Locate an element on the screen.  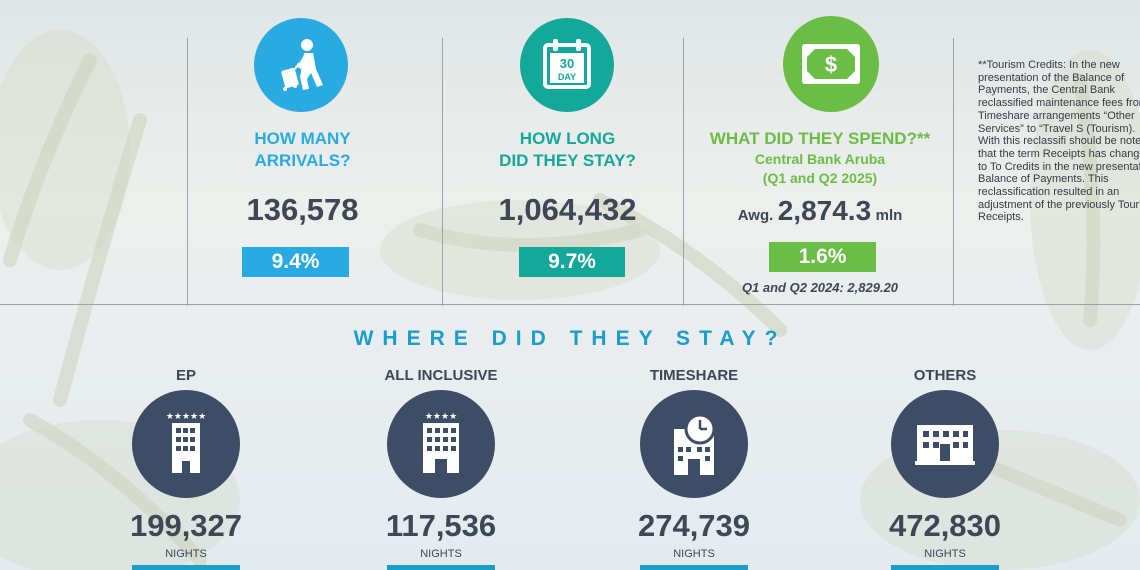
stay-question-line1: HOW LONG is located at coordinates (567, 138).